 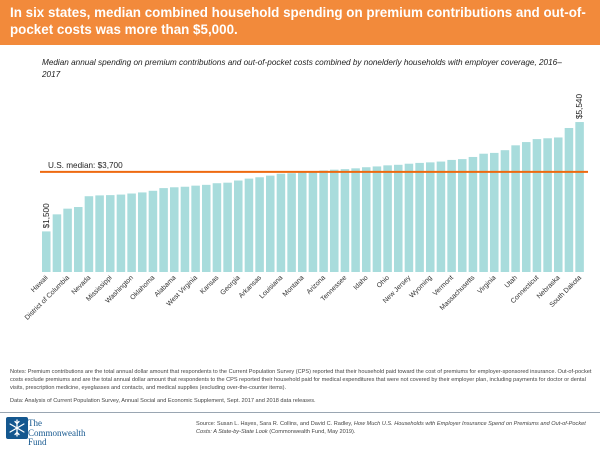 What do you see at coordinates (361, 282) in the screenshot?
I see `tick-label-idaho: Idaho` at bounding box center [361, 282].